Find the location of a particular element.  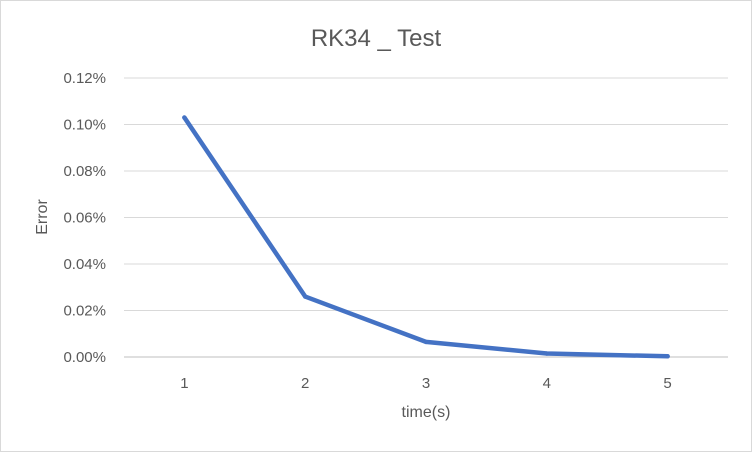

x-tick-label: 2 is located at coordinates (305, 383).